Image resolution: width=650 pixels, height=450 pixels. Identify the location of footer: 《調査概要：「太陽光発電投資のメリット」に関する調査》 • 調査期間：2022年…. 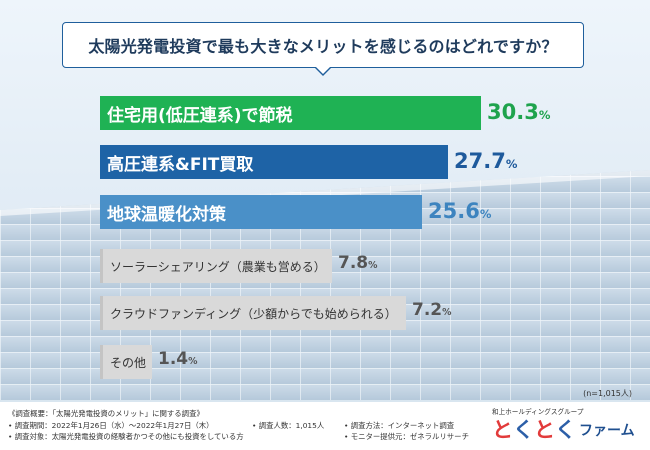
(325, 426).